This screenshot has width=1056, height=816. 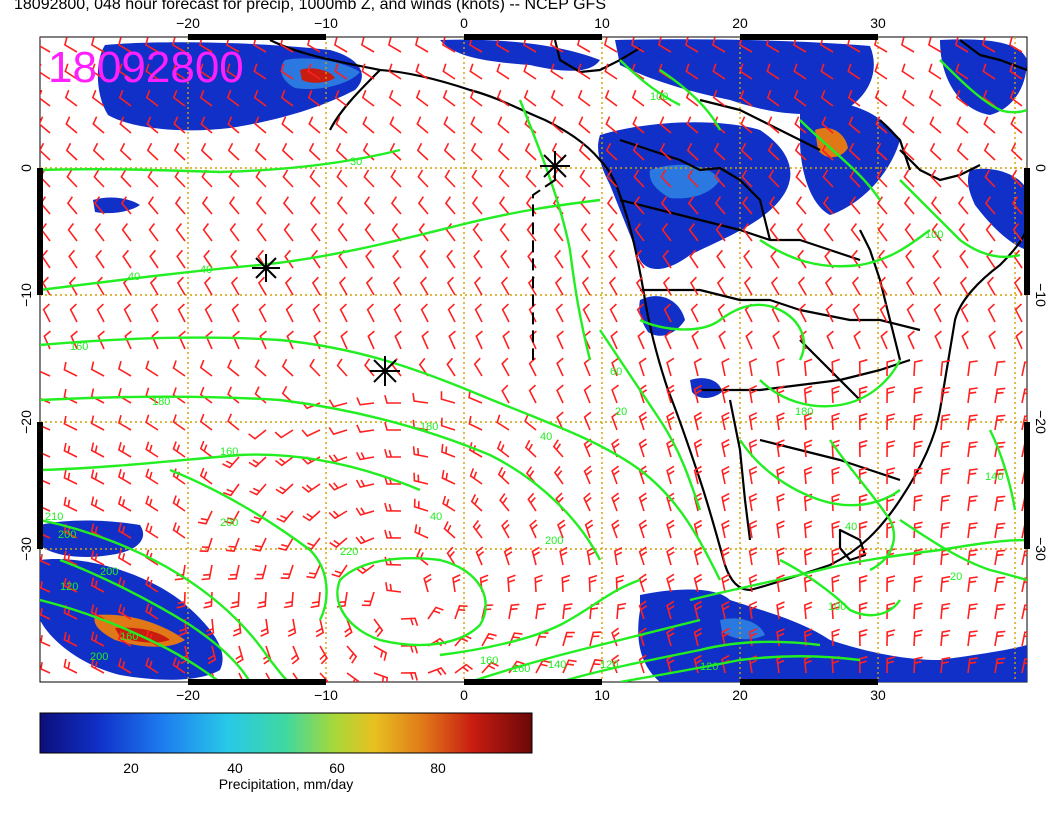 What do you see at coordinates (878, 23) in the screenshot?
I see `x-tick-label: 30` at bounding box center [878, 23].